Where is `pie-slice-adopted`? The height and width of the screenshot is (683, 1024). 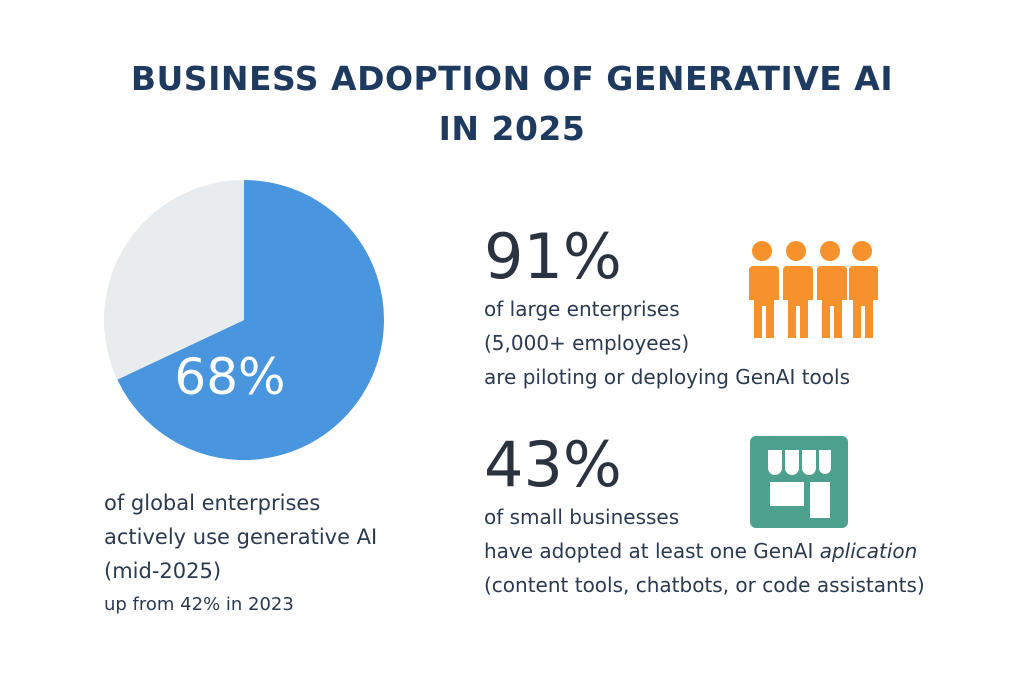 pie-slice-adopted is located at coordinates (250, 320).